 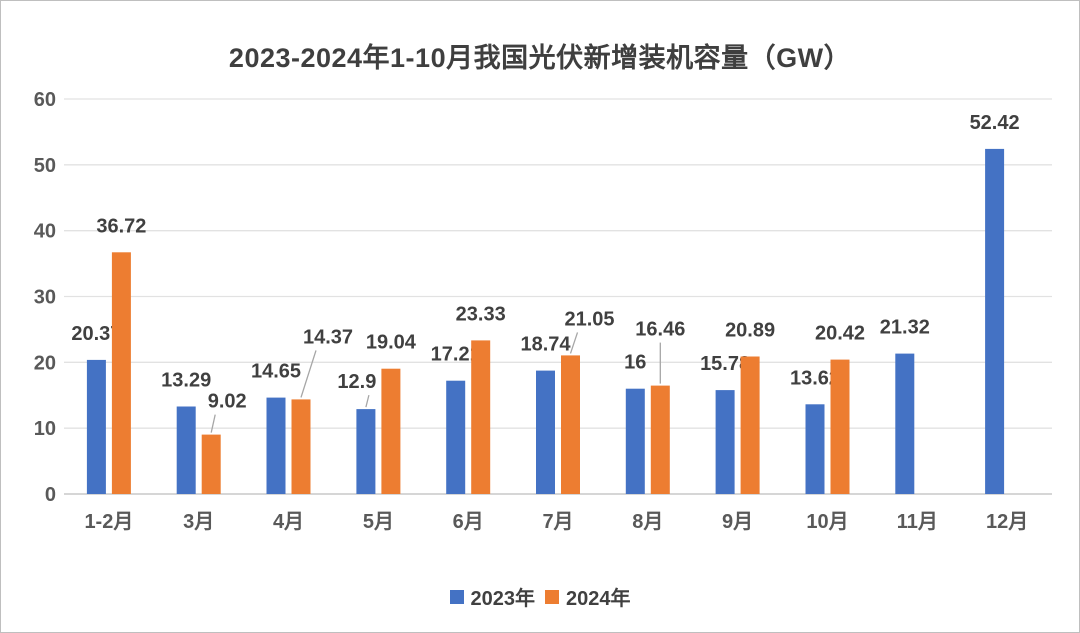 What do you see at coordinates (456, 437) in the screenshot?
I see `bar-2023年-6月` at bounding box center [456, 437].